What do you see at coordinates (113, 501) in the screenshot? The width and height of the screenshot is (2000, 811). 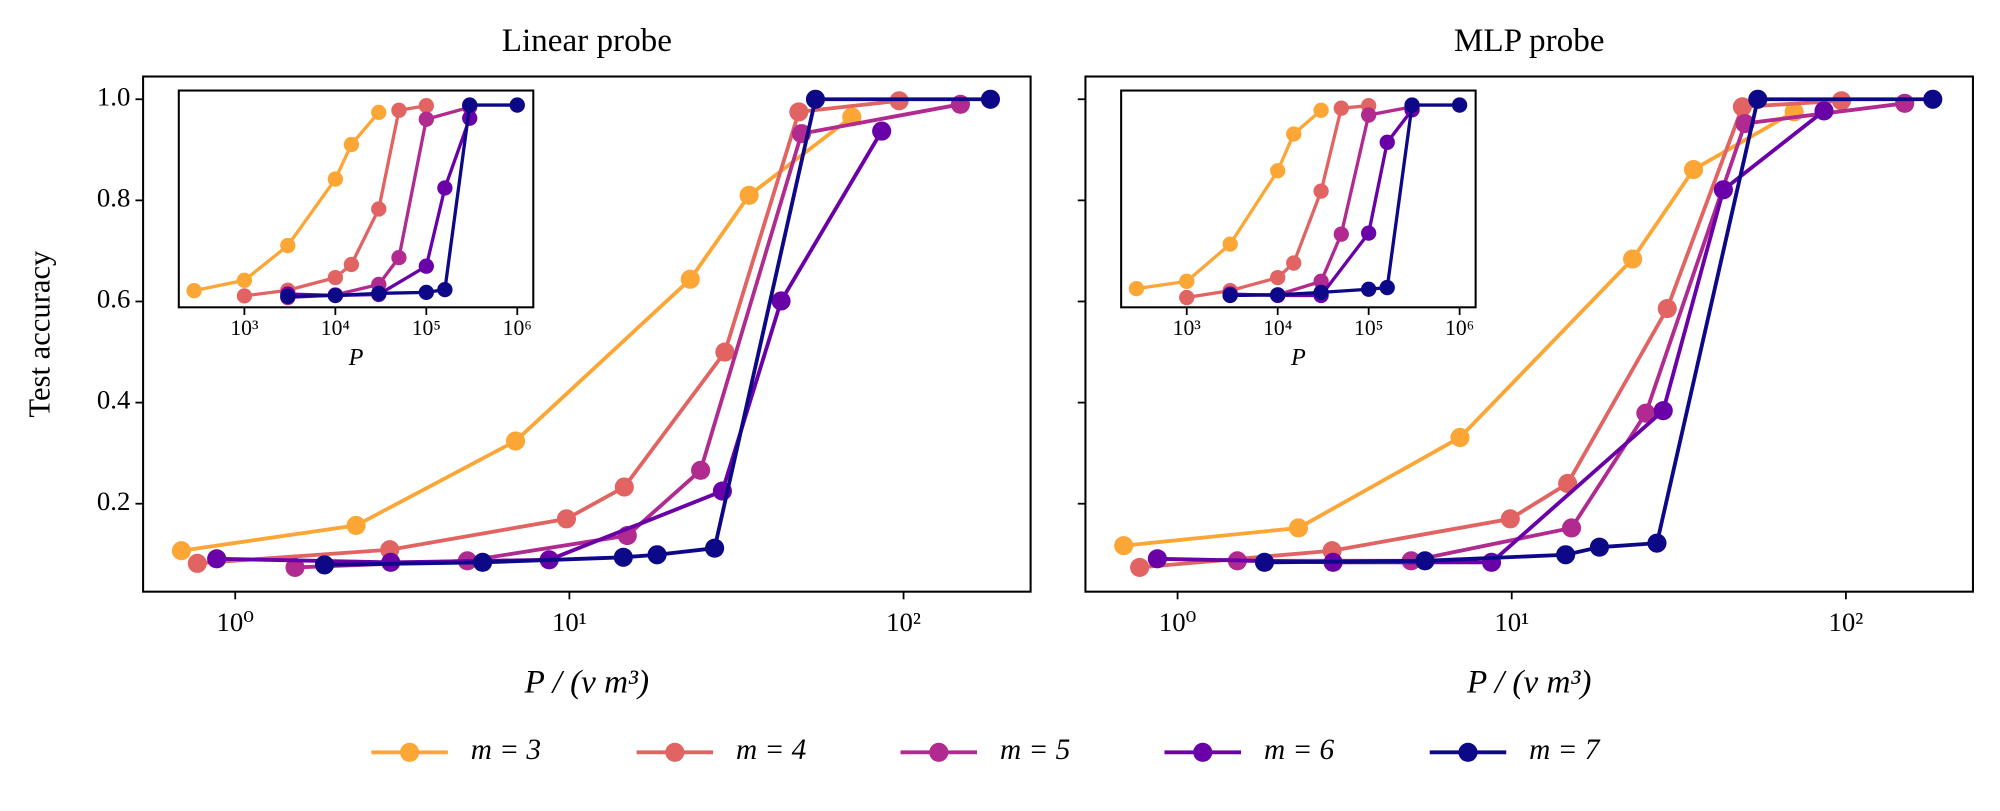 I see `y-tick-label: 0.2` at bounding box center [113, 501].